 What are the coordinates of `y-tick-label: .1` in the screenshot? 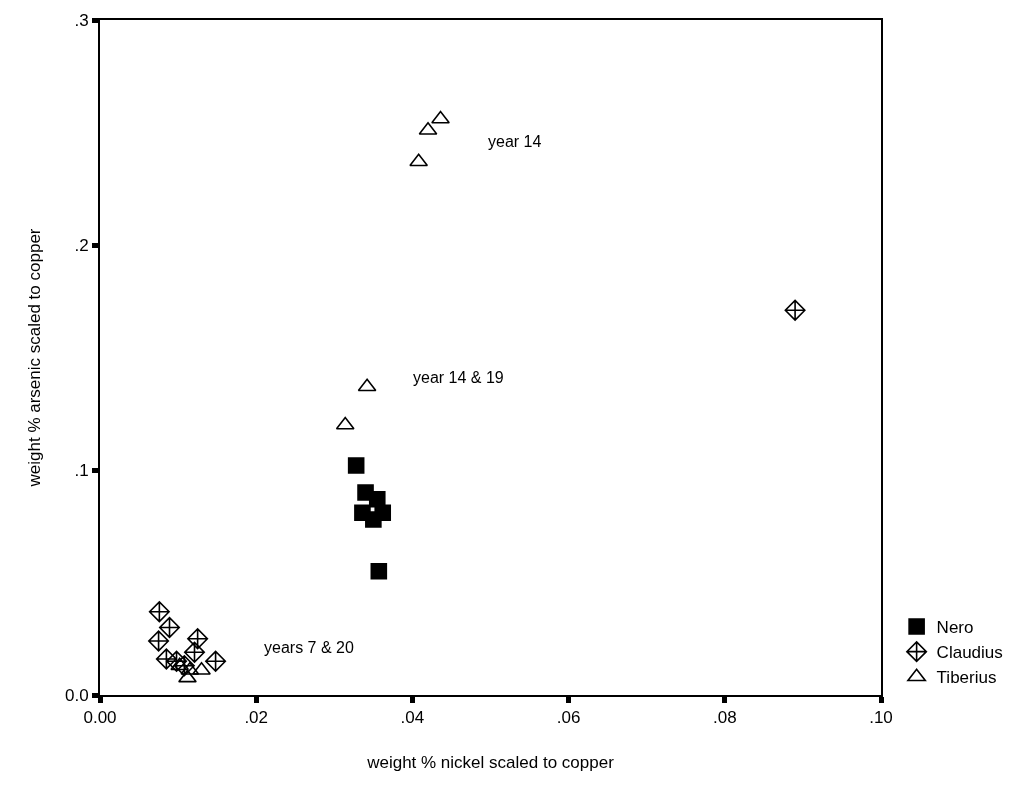 It's located at (81, 470).